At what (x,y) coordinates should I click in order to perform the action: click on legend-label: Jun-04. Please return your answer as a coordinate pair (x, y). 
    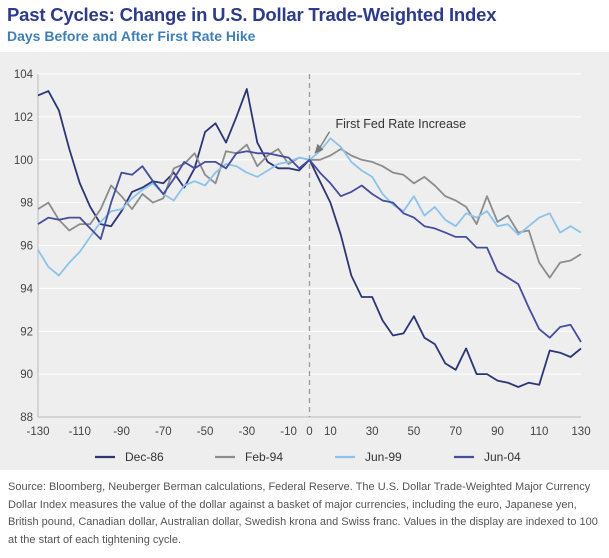
    Looking at the image, I should click on (502, 457).